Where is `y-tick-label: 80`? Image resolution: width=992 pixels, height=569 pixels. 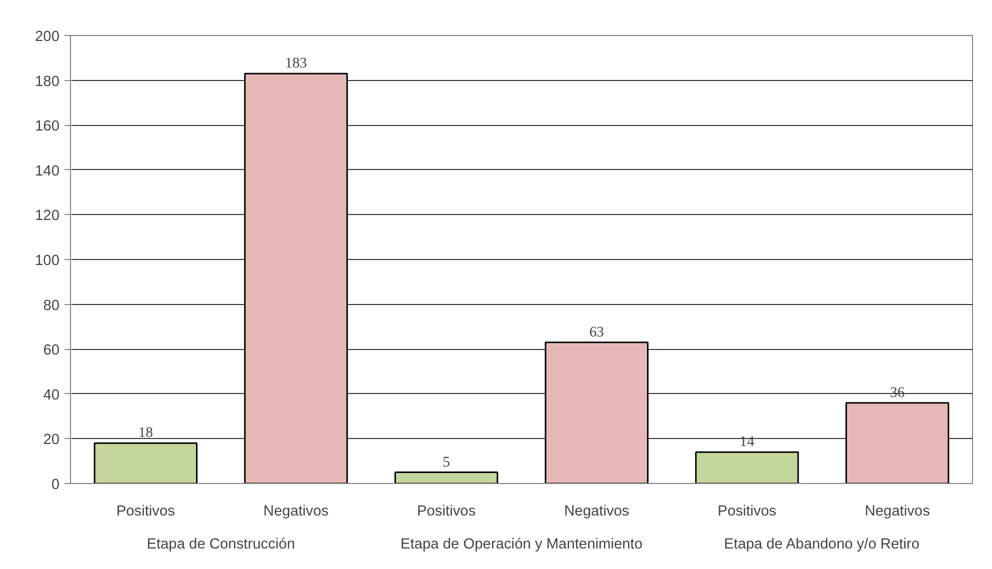
y-tick-label: 80 is located at coordinates (51, 306).